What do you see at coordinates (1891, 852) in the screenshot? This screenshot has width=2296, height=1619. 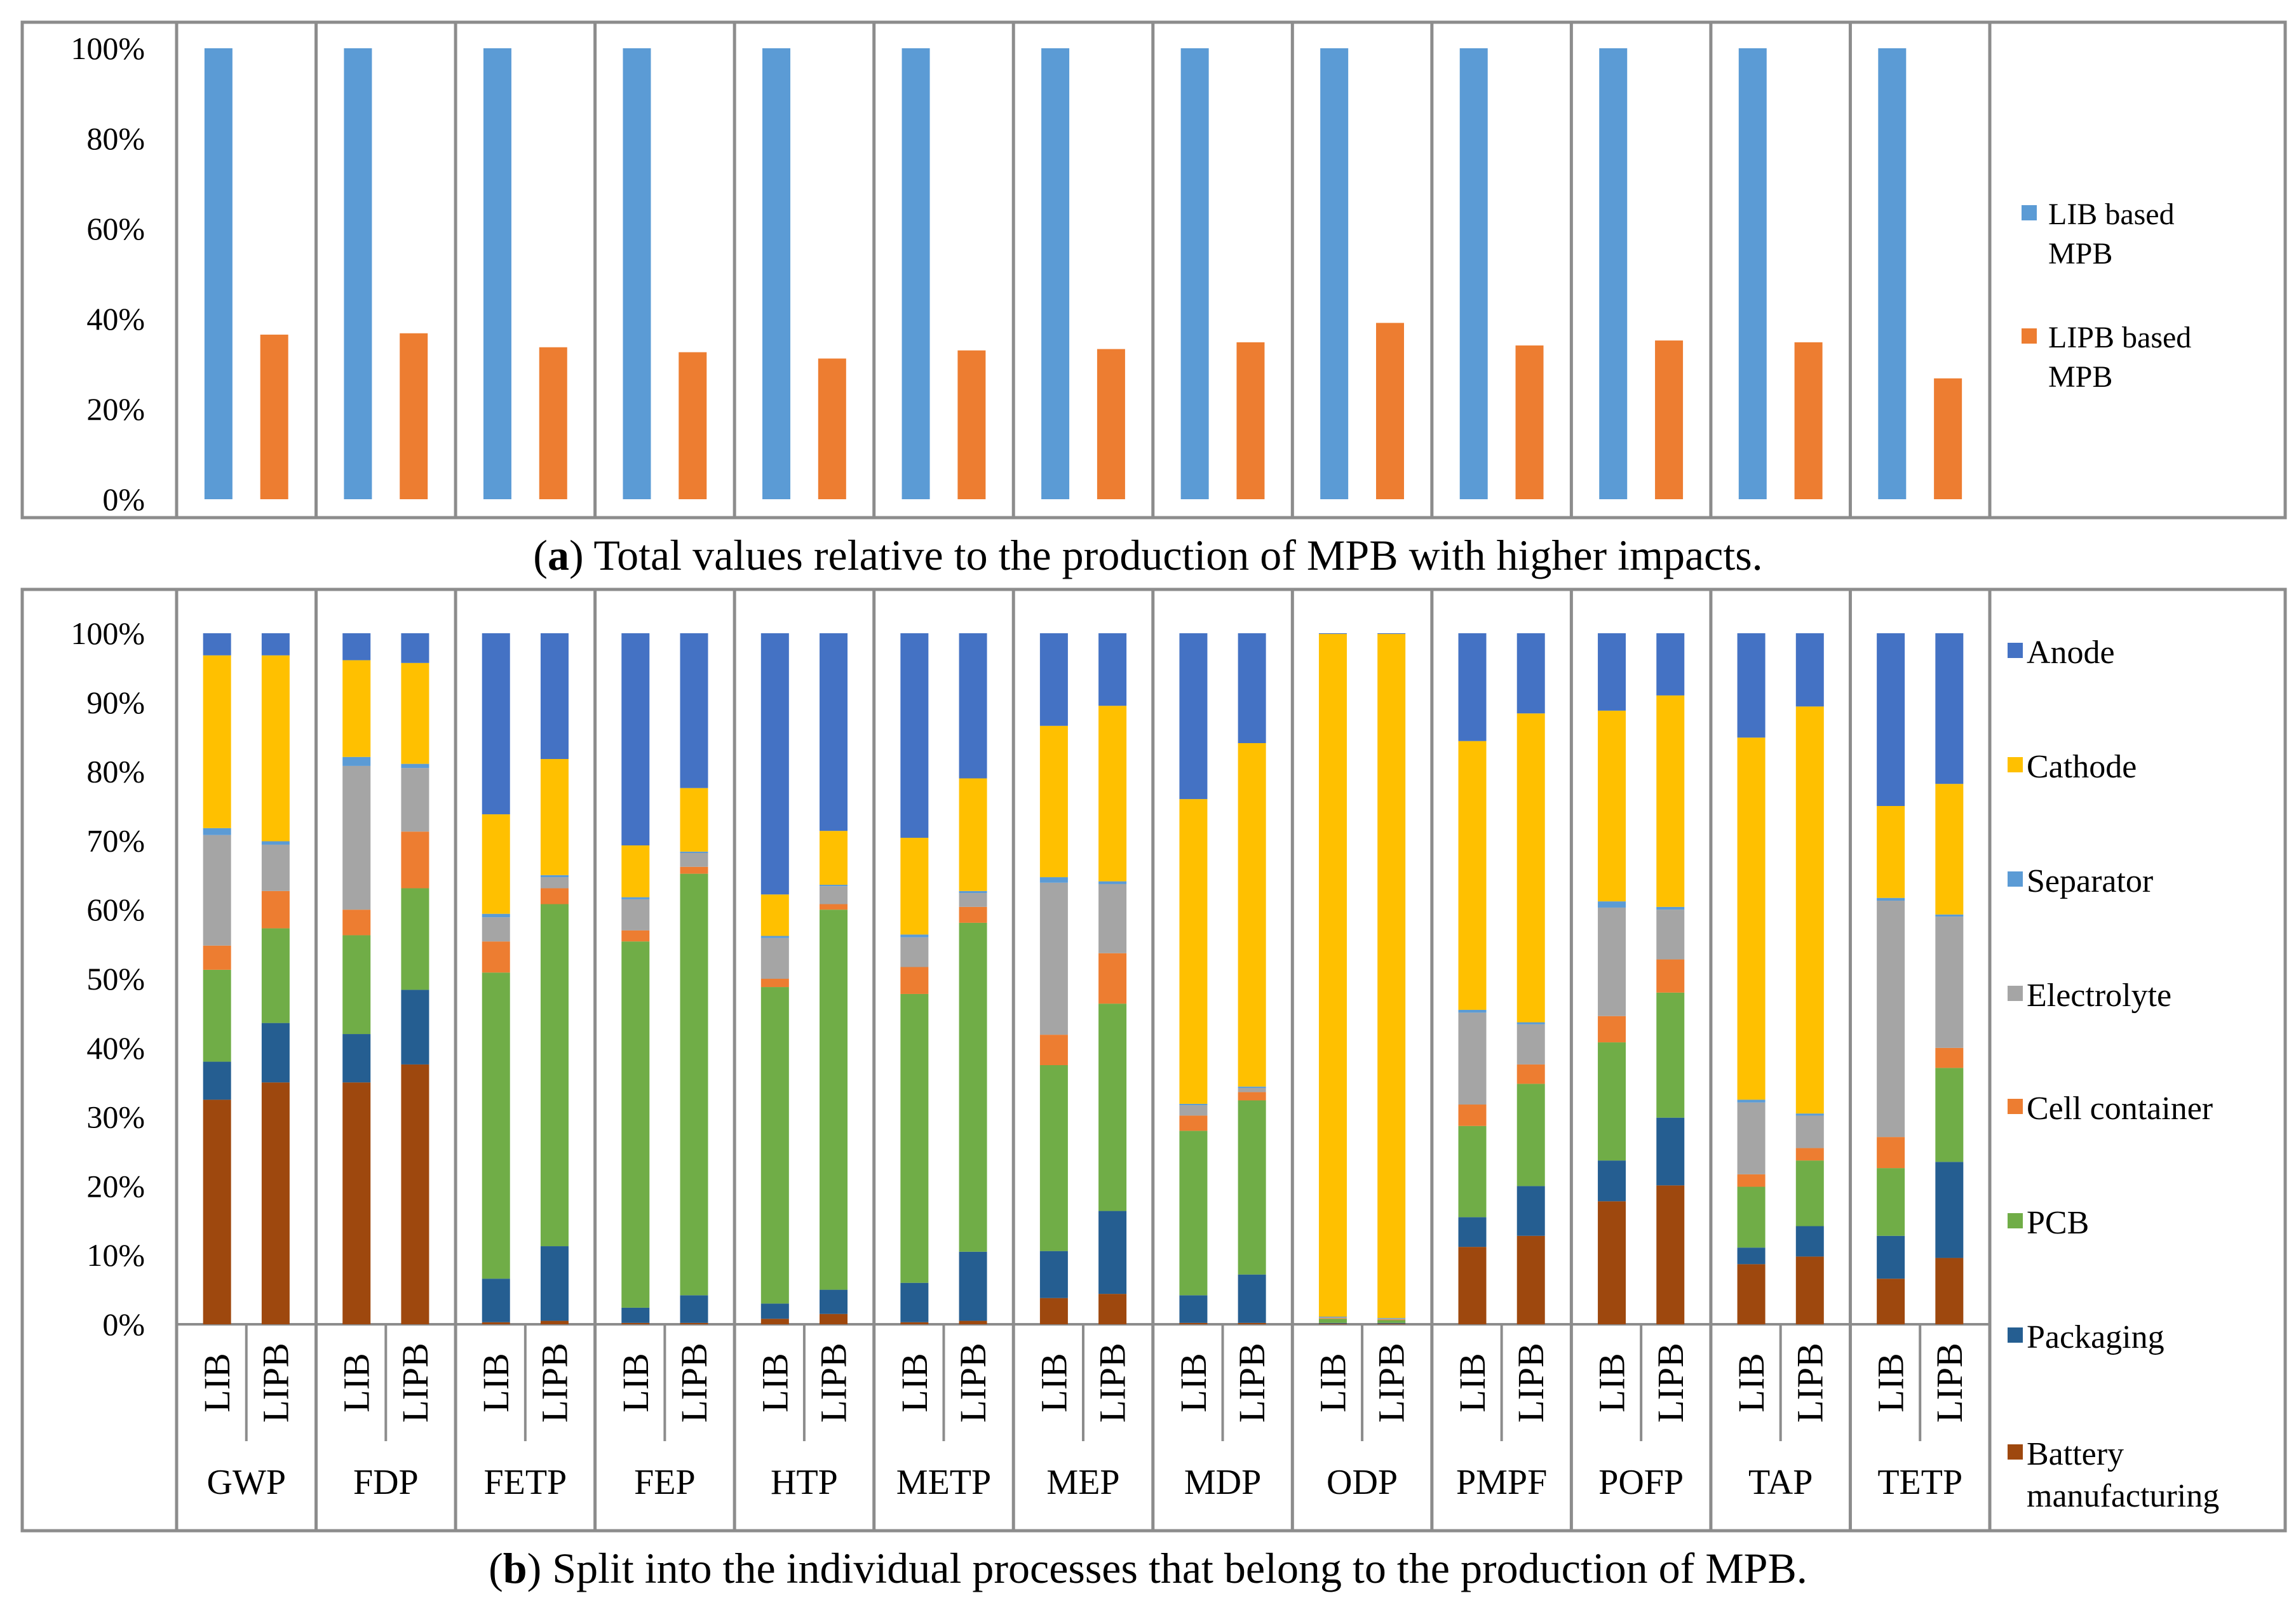 I see `segment-cathode-tetp-lib` at bounding box center [1891, 852].